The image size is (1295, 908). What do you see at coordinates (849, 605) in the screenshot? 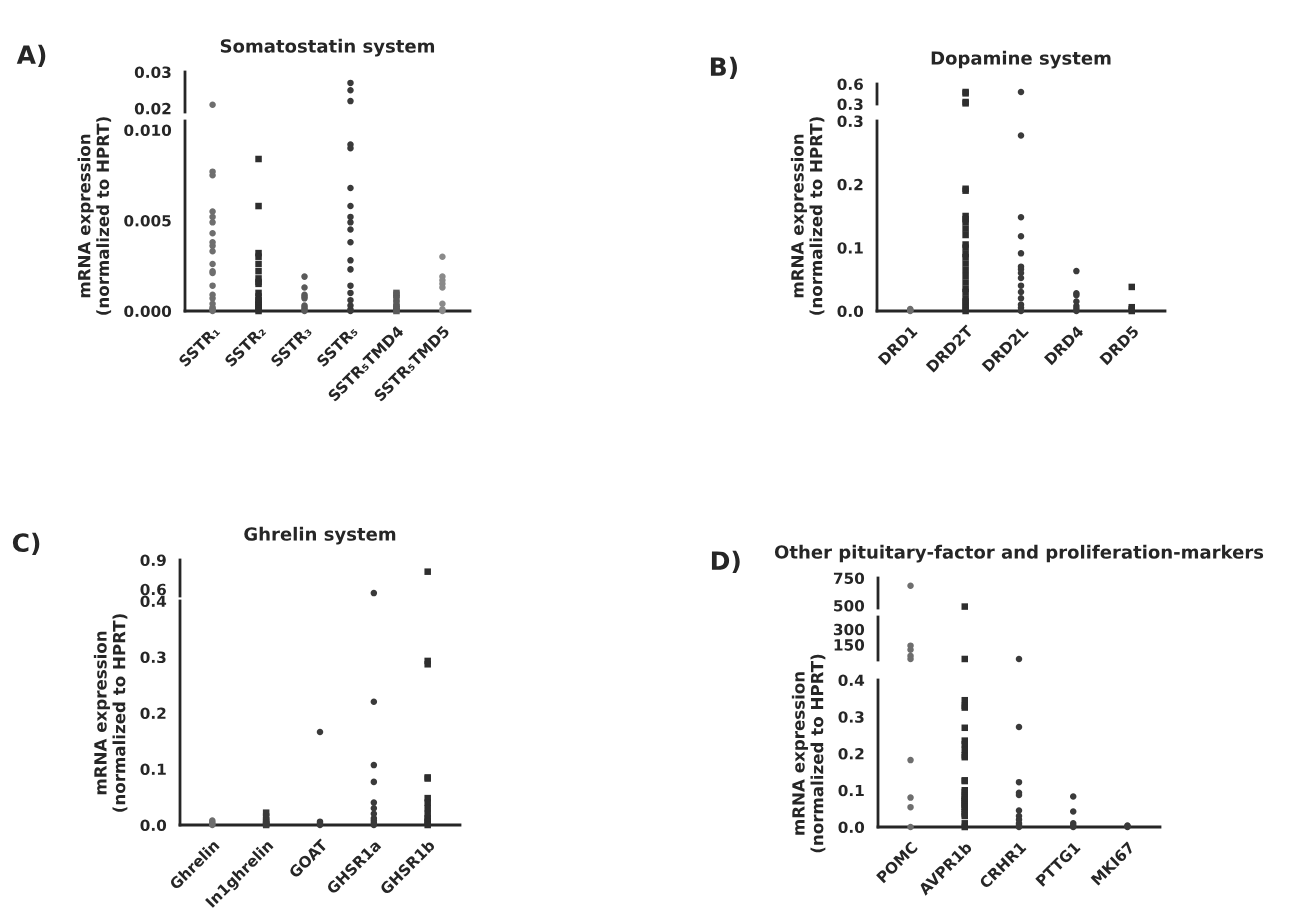
I see `y-tick-label: 500` at bounding box center [849, 605].